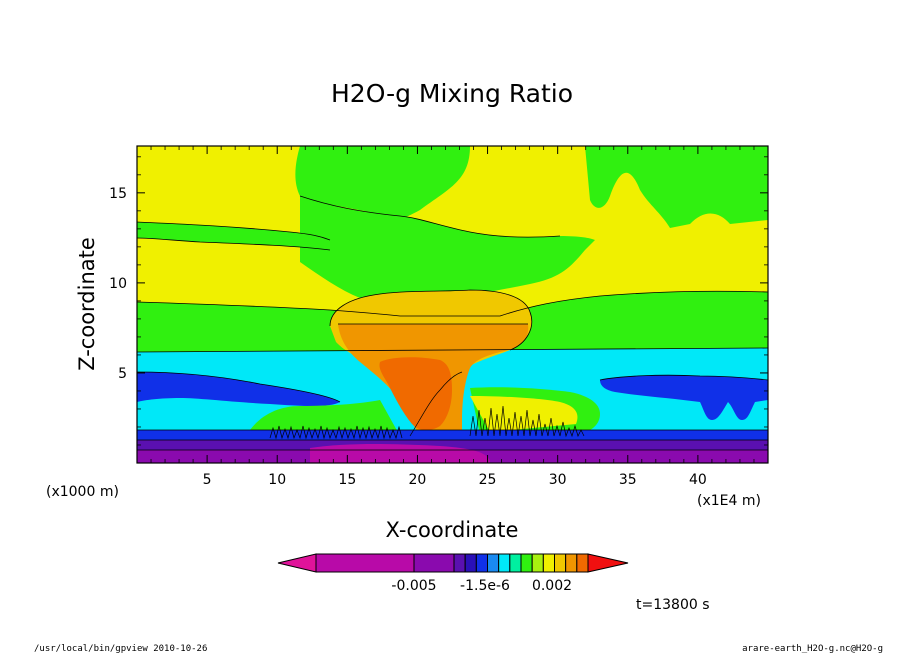 The image size is (904, 654). Describe the element at coordinates (325, 418) in the screenshot. I see `band-lower-green` at that location.